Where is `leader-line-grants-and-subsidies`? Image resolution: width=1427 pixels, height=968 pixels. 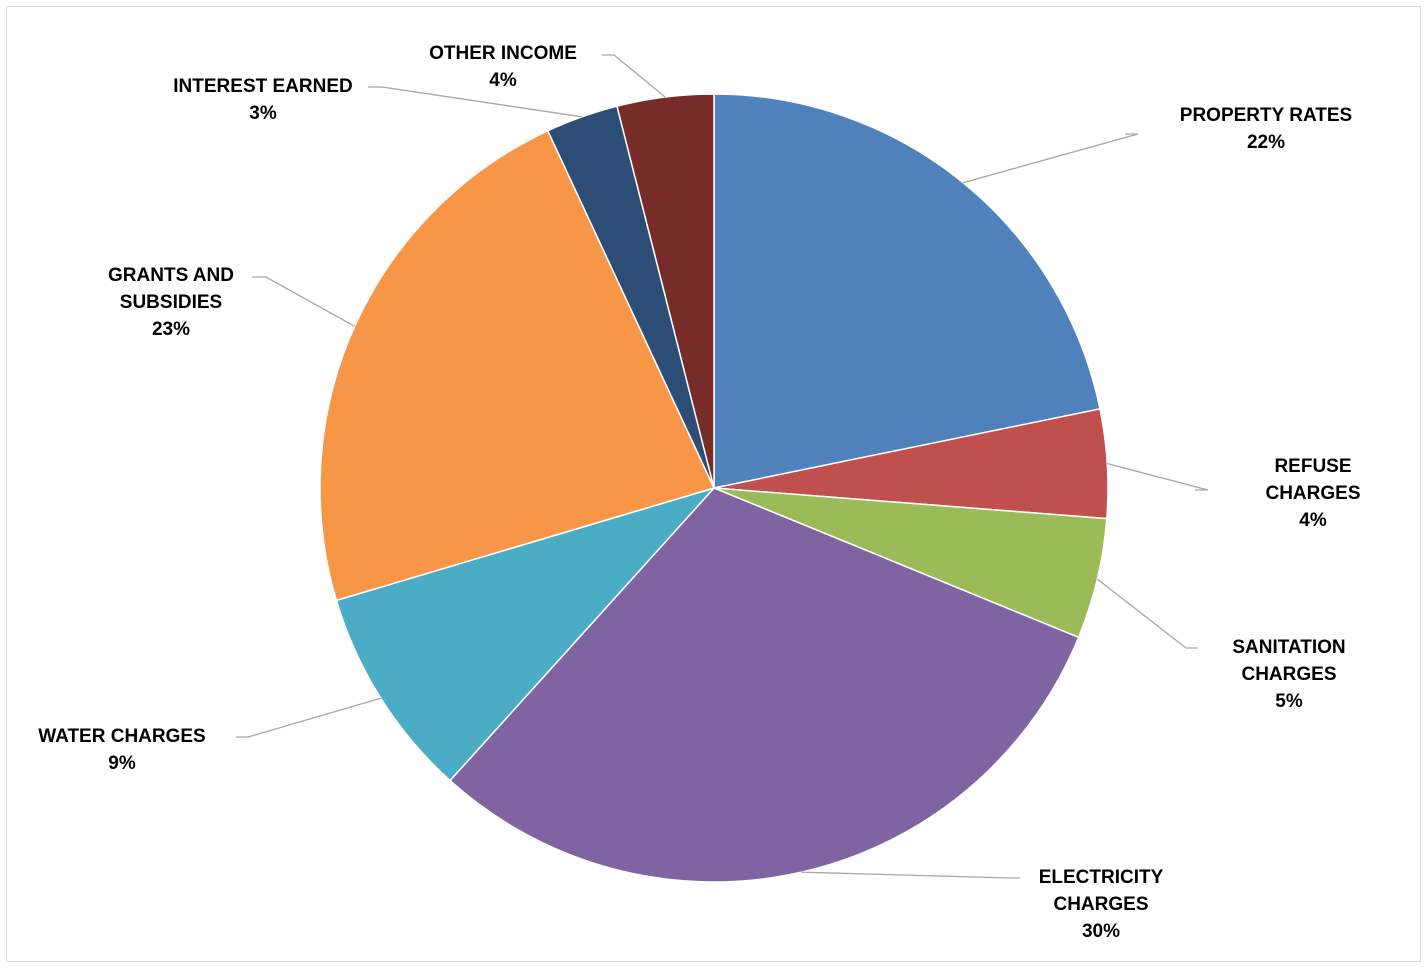 leader-line-grants-and-subsidies is located at coordinates (304, 301).